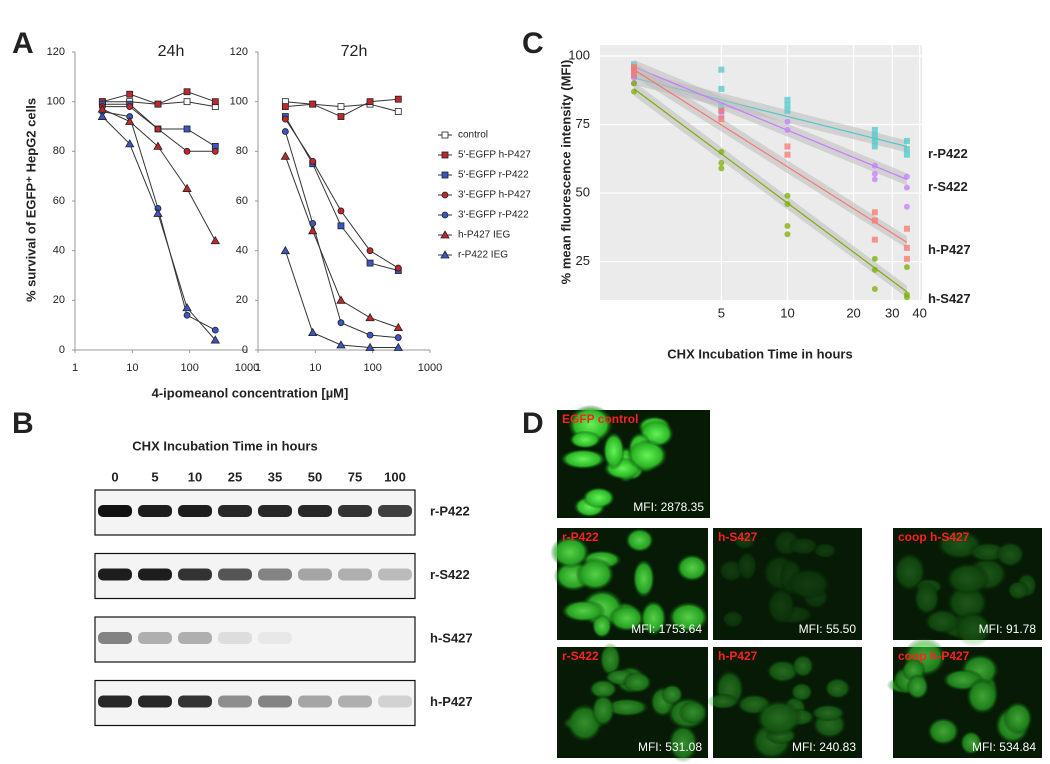 The image size is (1050, 764). Describe the element at coordinates (451, 637) in the screenshot. I see `row-label: h-S427` at that location.